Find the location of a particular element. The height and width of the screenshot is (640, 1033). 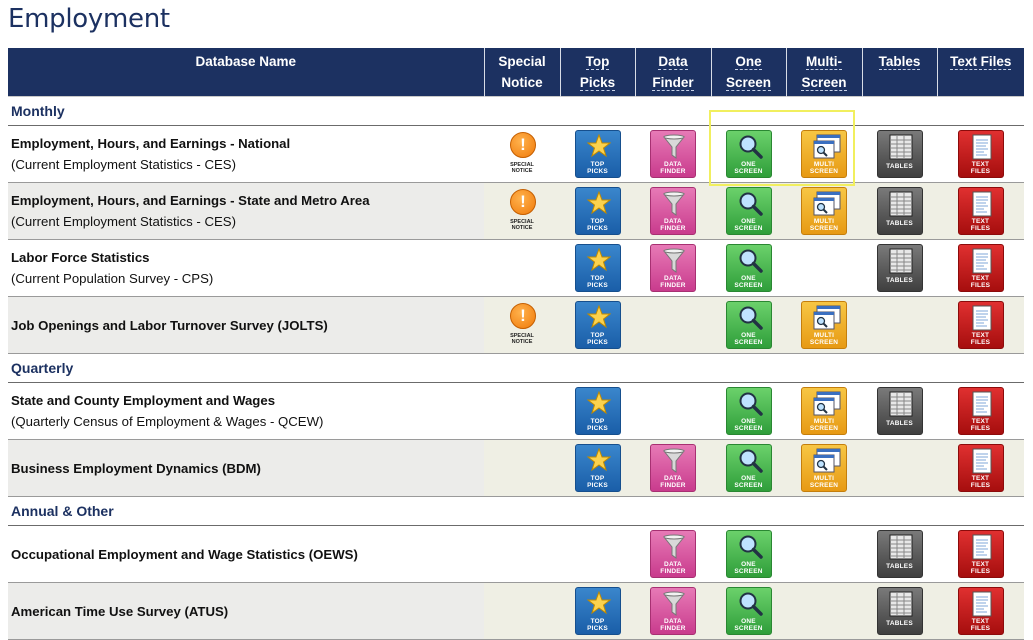

database-name-cell: American Time Use Survey (ATUS) is located at coordinates (246, 611).